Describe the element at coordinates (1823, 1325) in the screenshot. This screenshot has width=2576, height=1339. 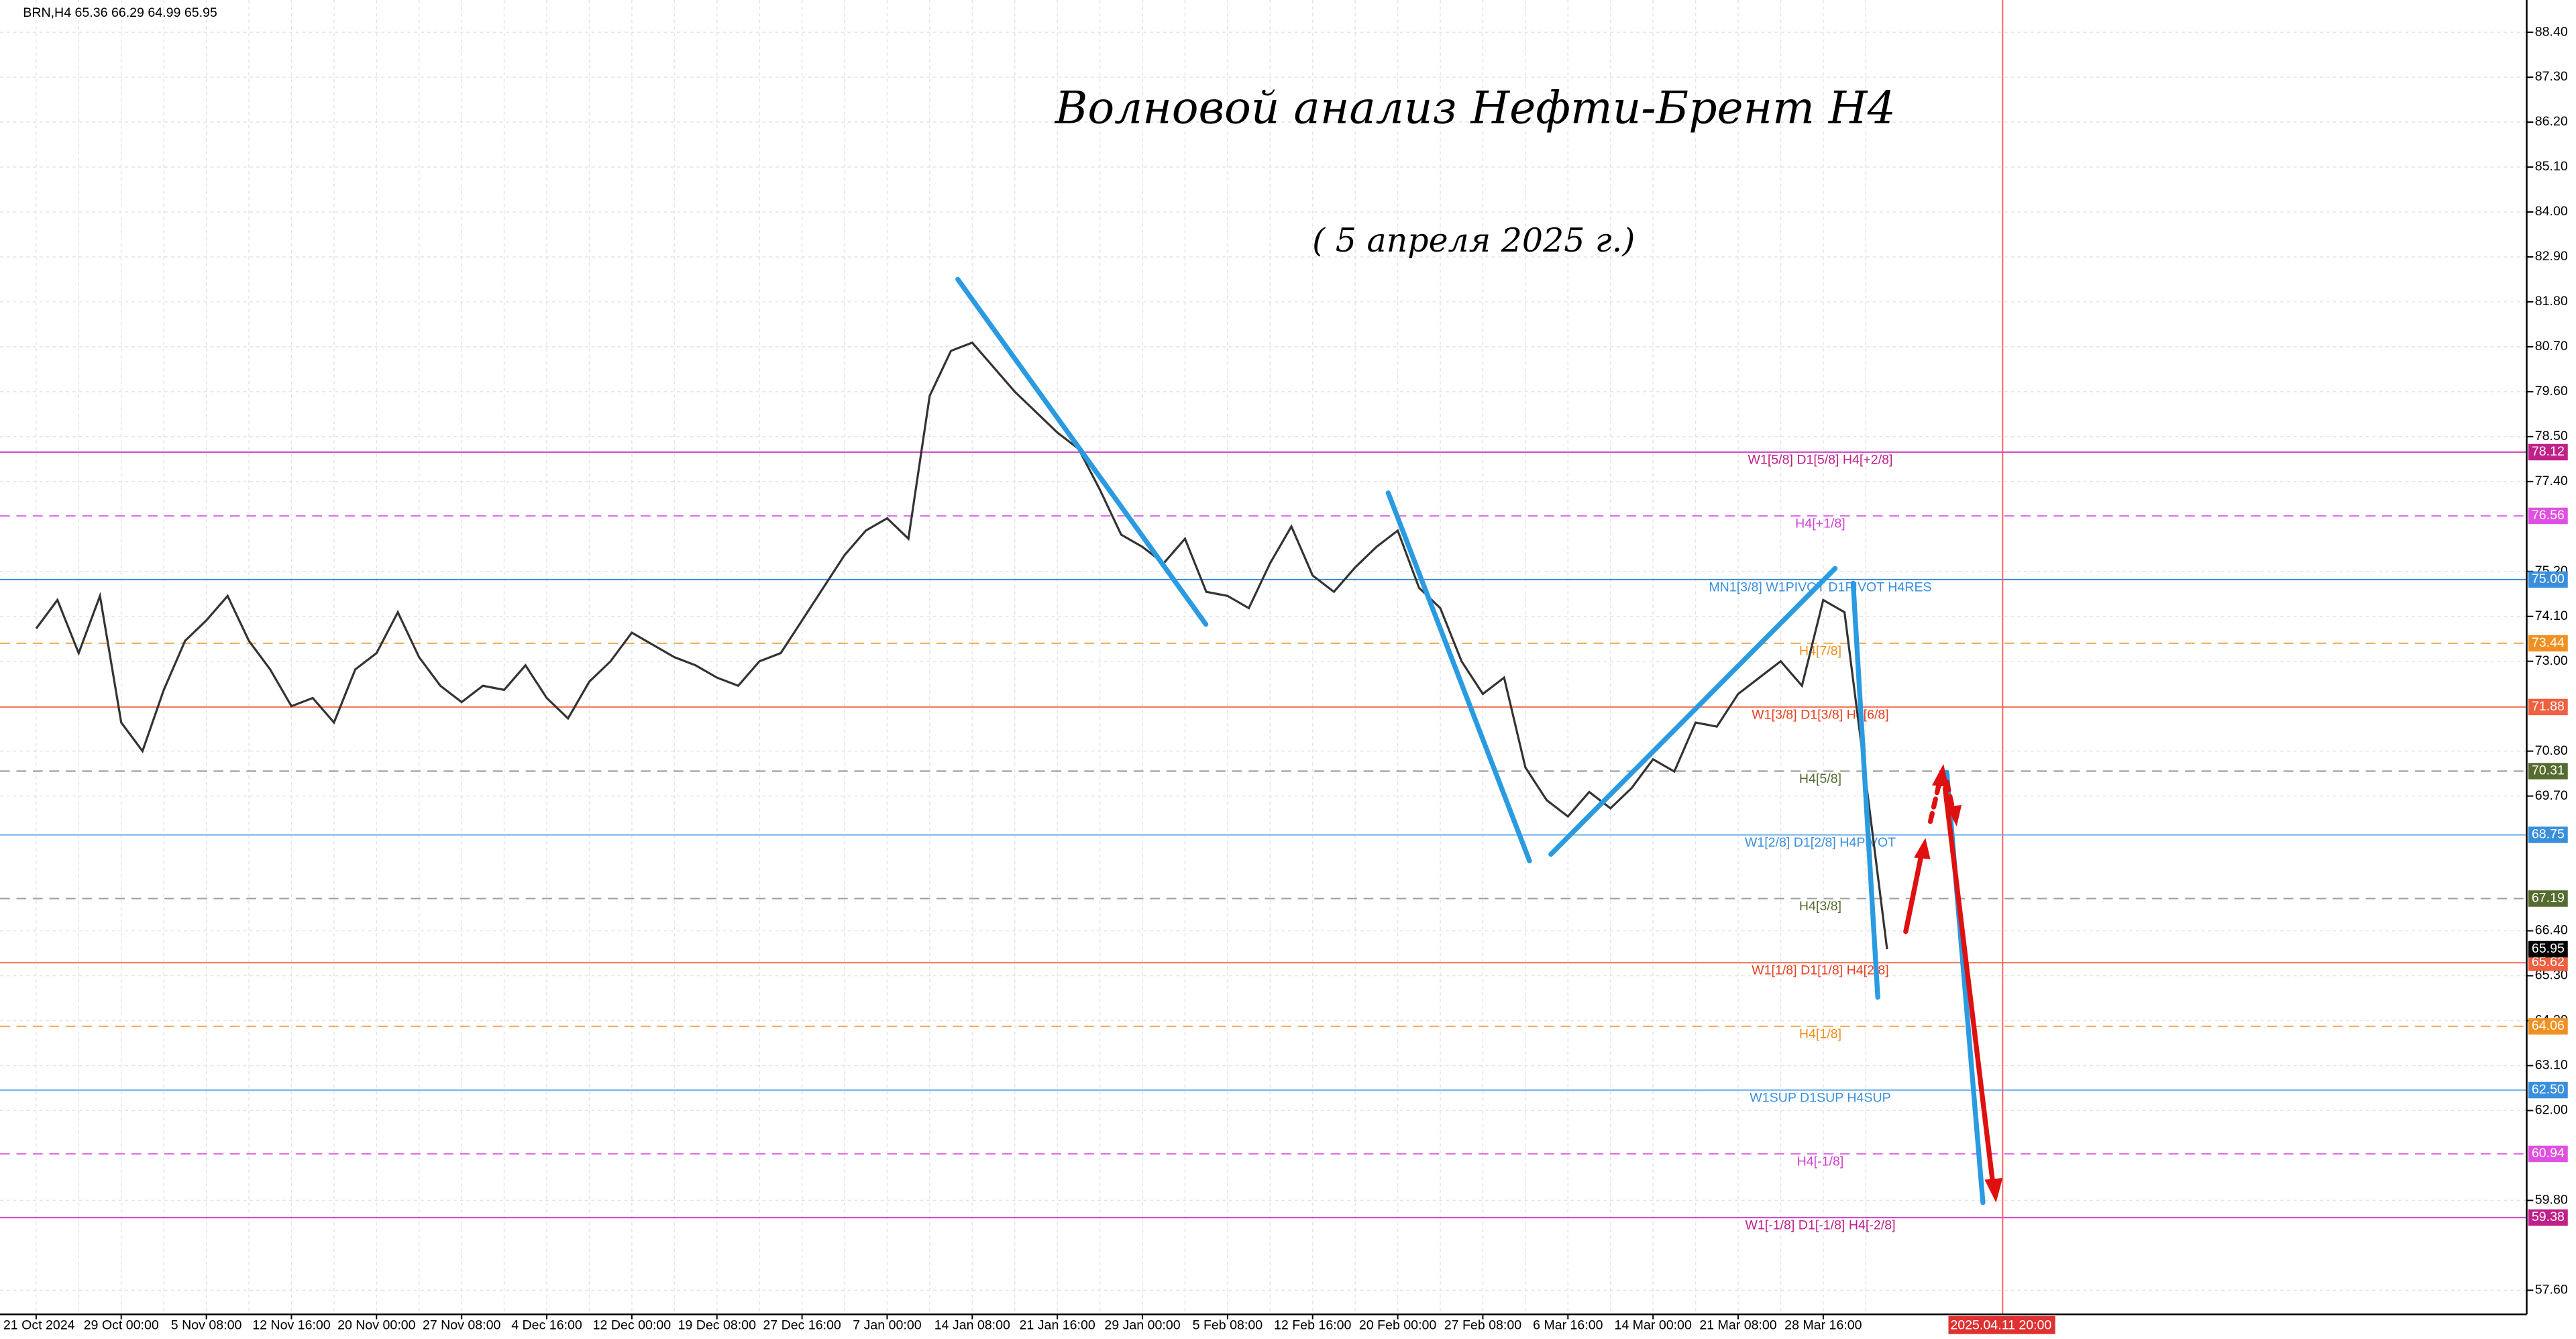
I see `x-tick-label: 28 Mar 16:00` at that location.